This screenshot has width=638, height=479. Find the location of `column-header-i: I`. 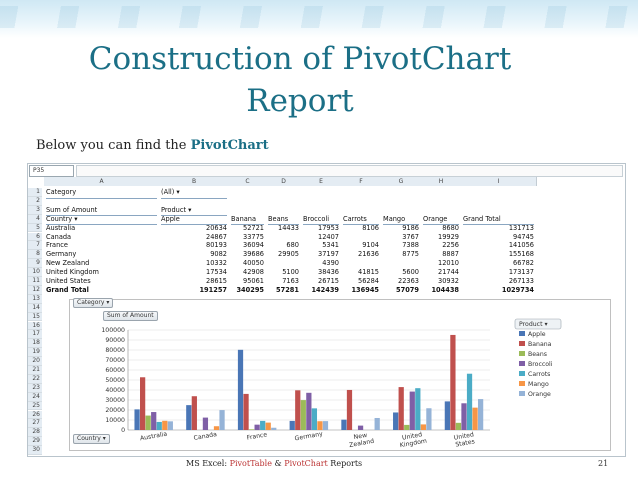

column-header-i: I is located at coordinates (499, 181).